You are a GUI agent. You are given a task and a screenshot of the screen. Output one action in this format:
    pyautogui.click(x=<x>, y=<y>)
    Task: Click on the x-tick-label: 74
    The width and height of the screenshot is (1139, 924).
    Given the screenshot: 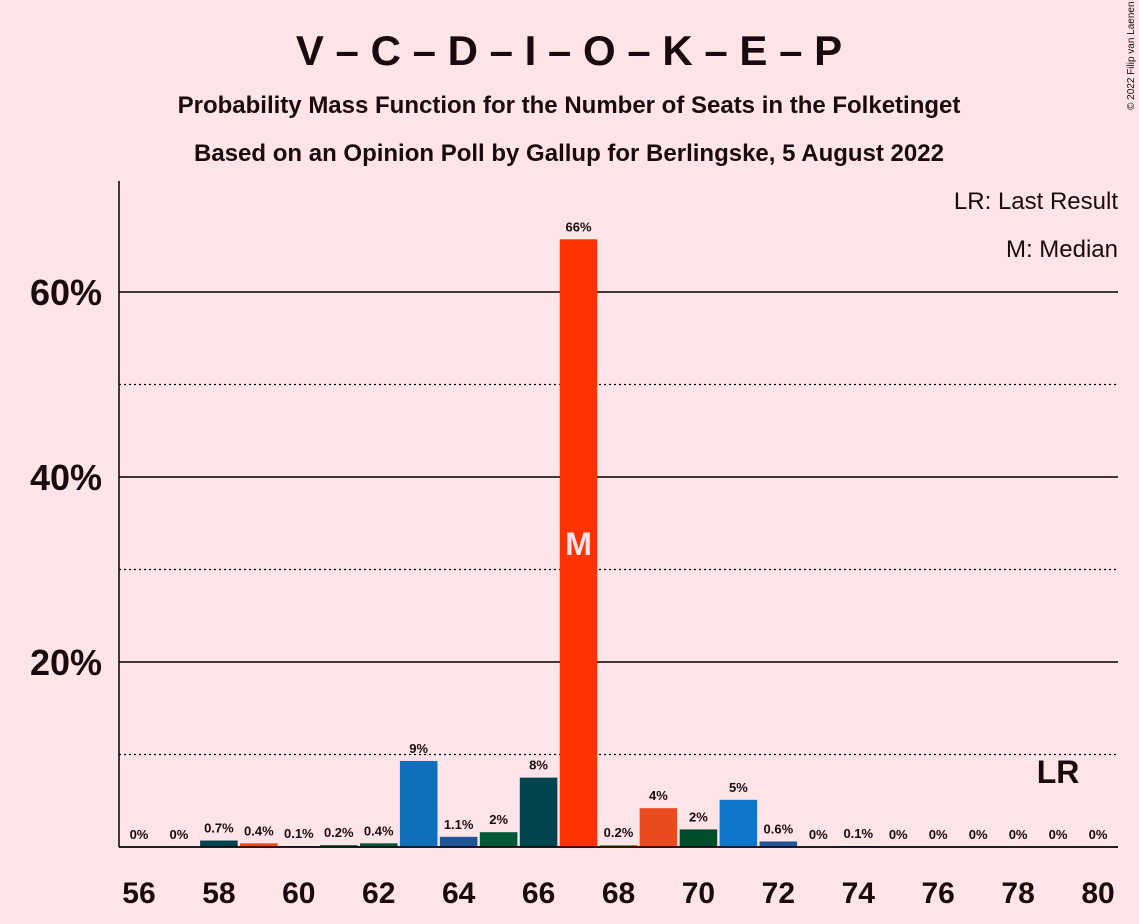 What is the action you would take?
    pyautogui.click(x=859, y=893)
    